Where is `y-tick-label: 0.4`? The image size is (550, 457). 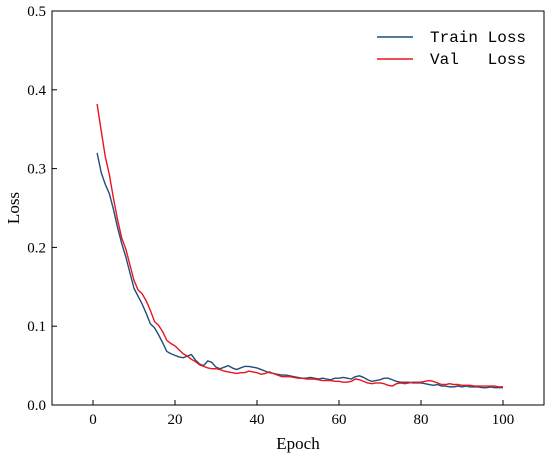
y-tick-label: 0.4 is located at coordinates (36, 91).